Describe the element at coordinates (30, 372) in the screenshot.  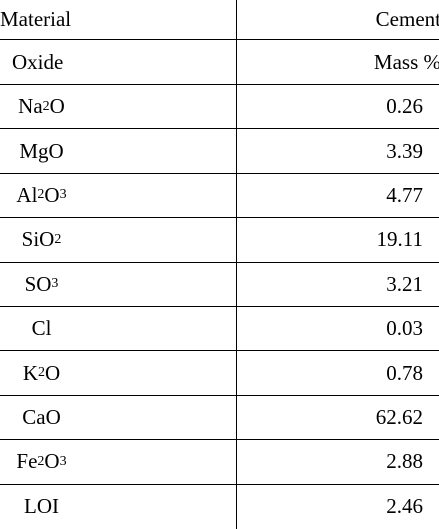
I see `oxide-symbol: K` at that location.